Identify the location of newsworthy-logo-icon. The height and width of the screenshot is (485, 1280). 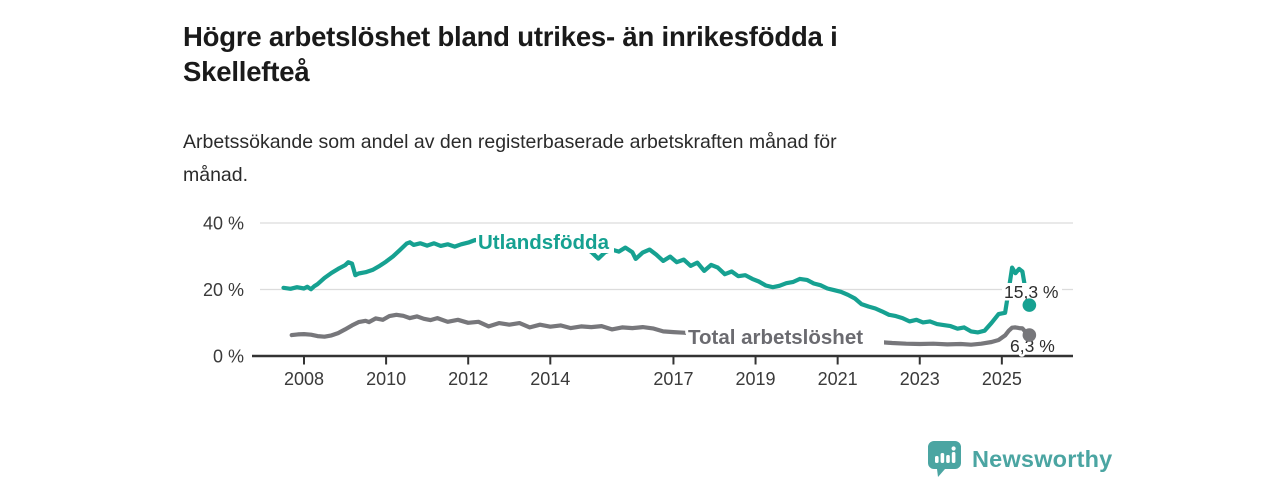
(944, 459).